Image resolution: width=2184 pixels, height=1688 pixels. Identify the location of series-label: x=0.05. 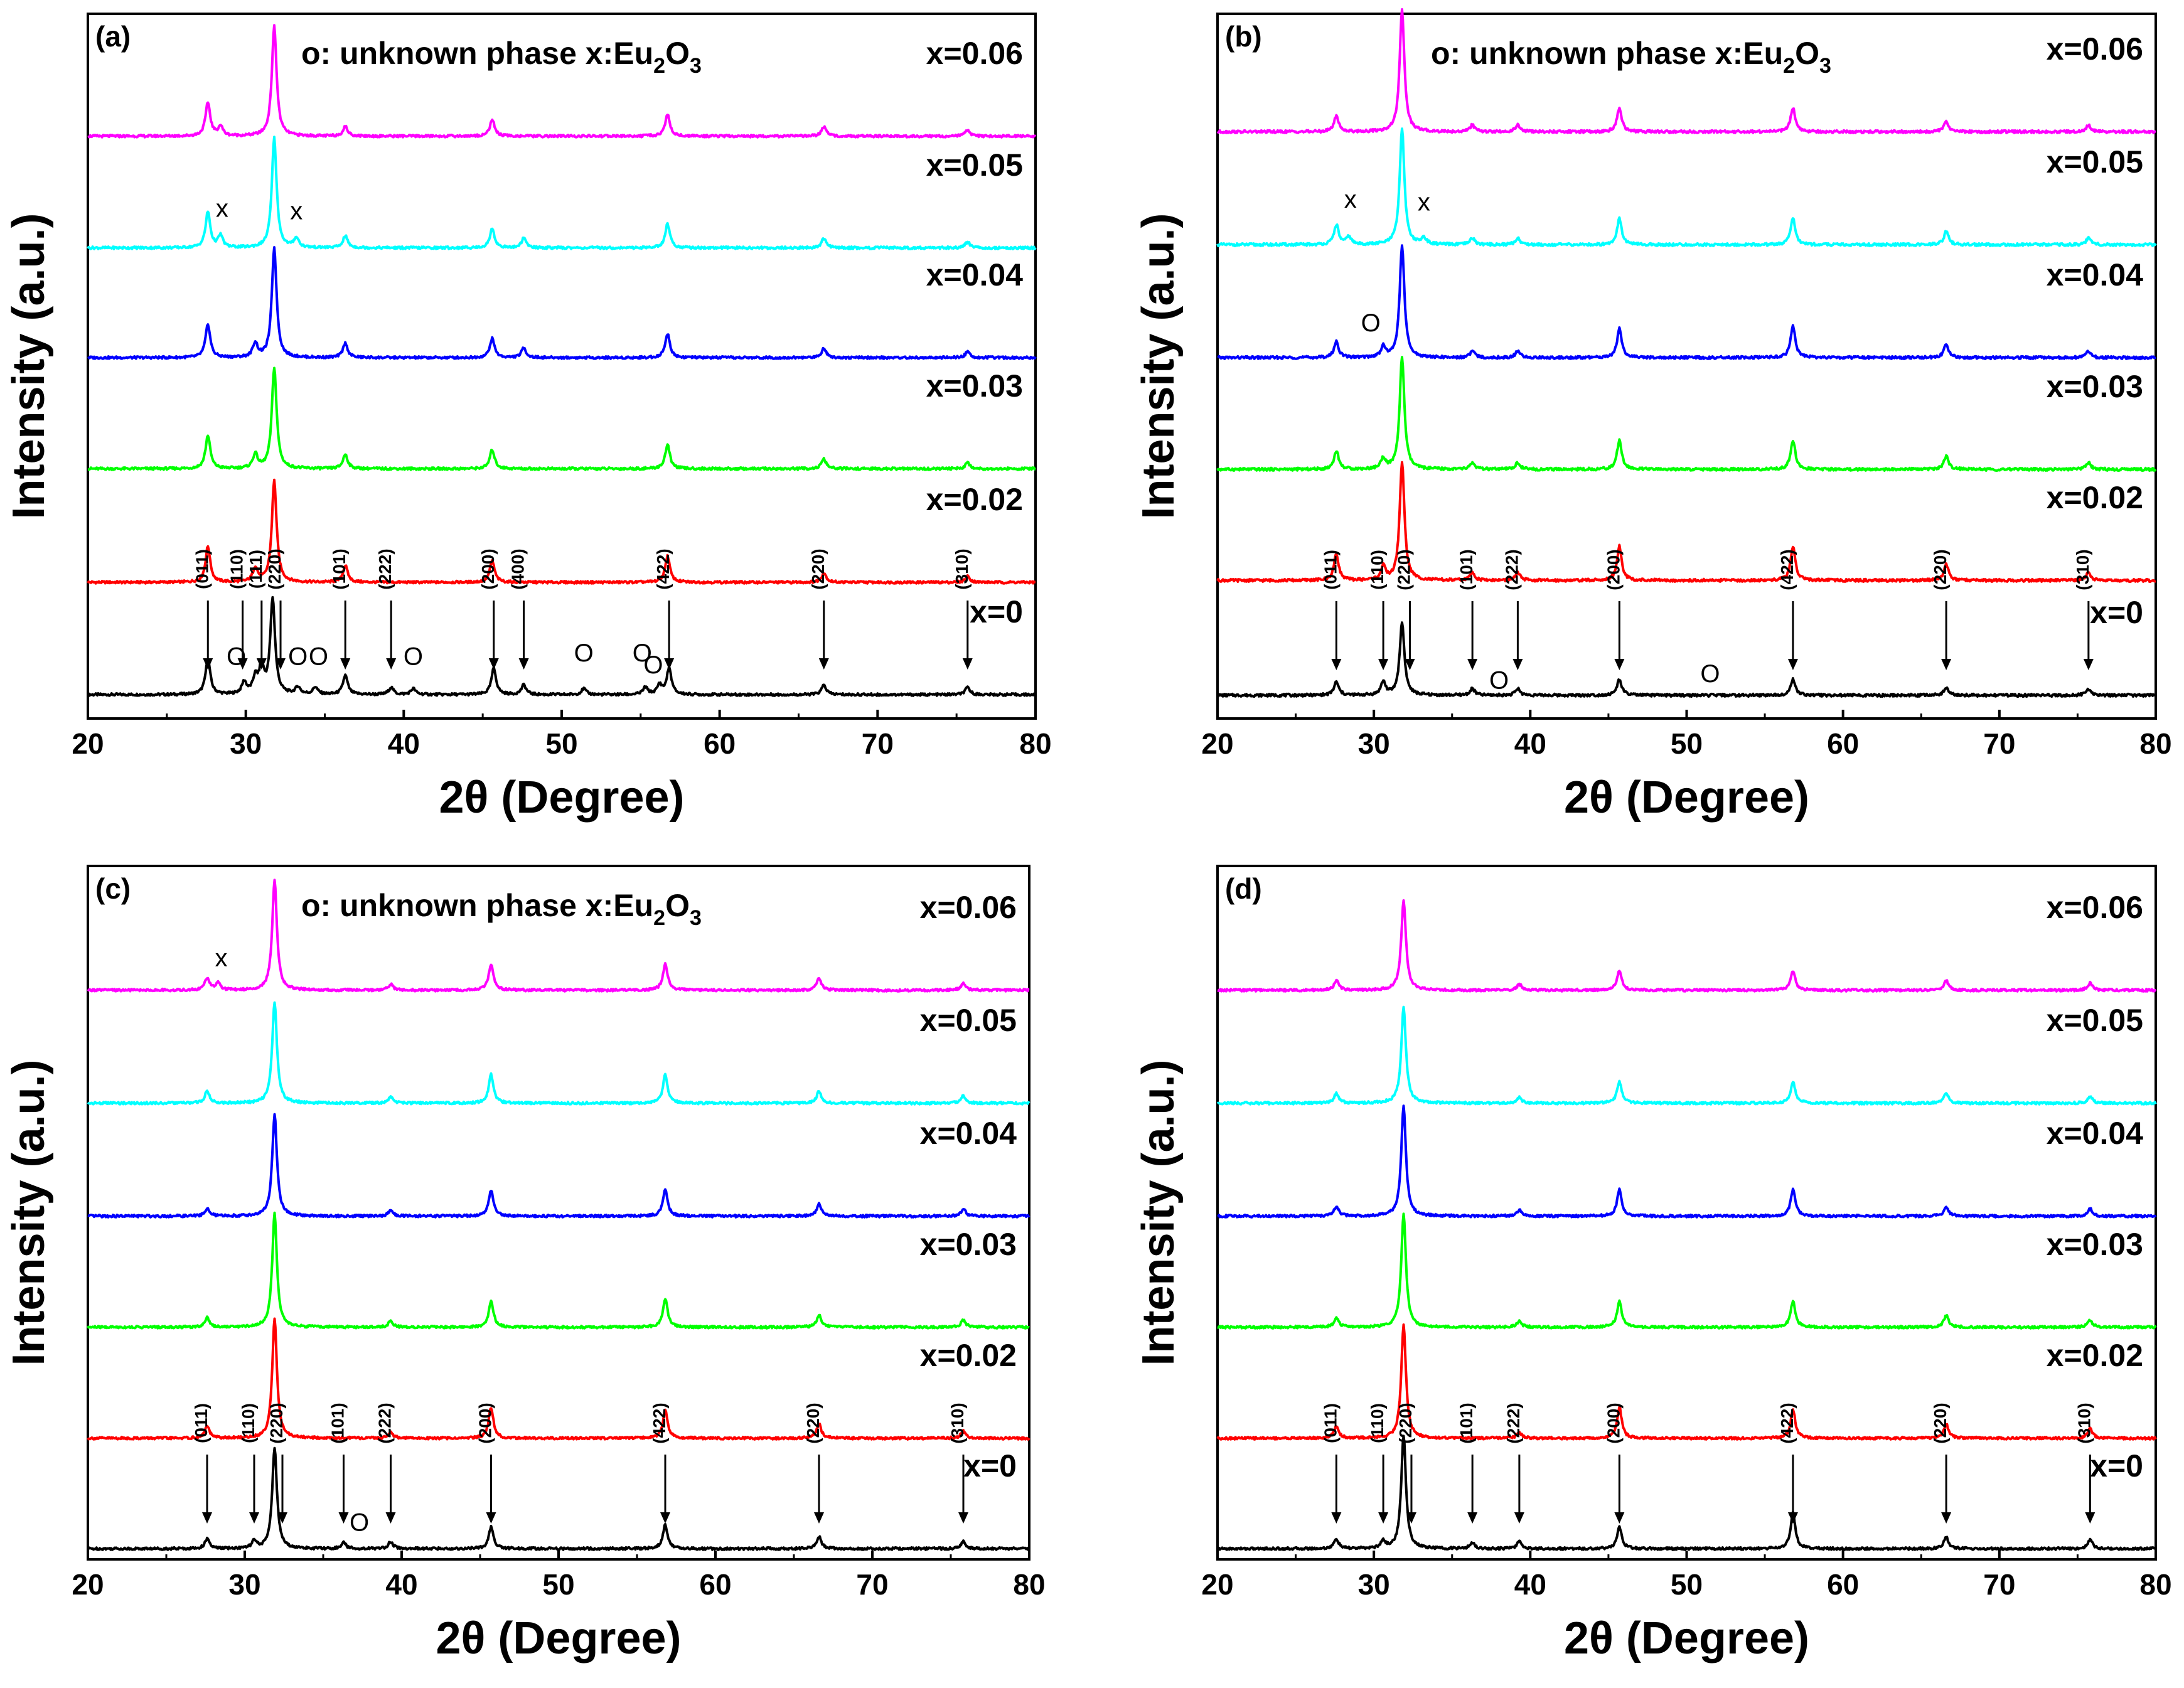
(968, 1020).